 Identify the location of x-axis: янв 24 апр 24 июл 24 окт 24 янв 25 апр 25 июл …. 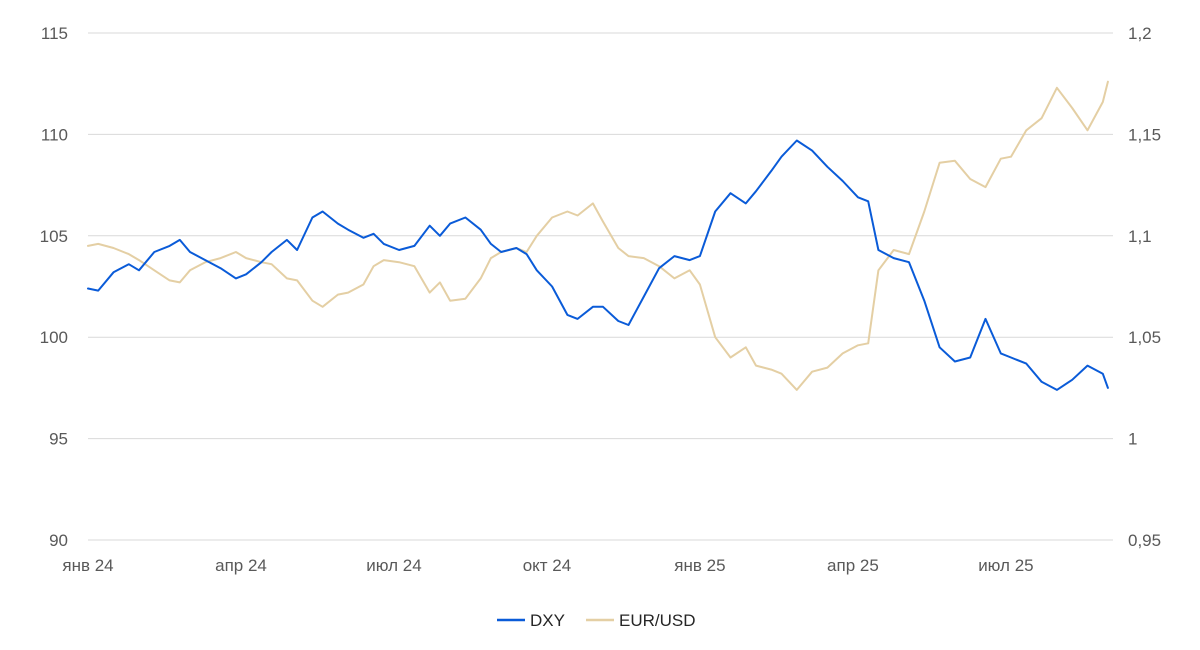
(547, 565).